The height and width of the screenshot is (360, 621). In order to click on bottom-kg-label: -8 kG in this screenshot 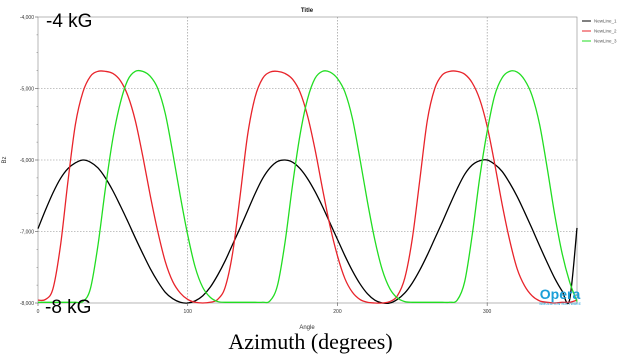, I will do `click(68, 307)`.